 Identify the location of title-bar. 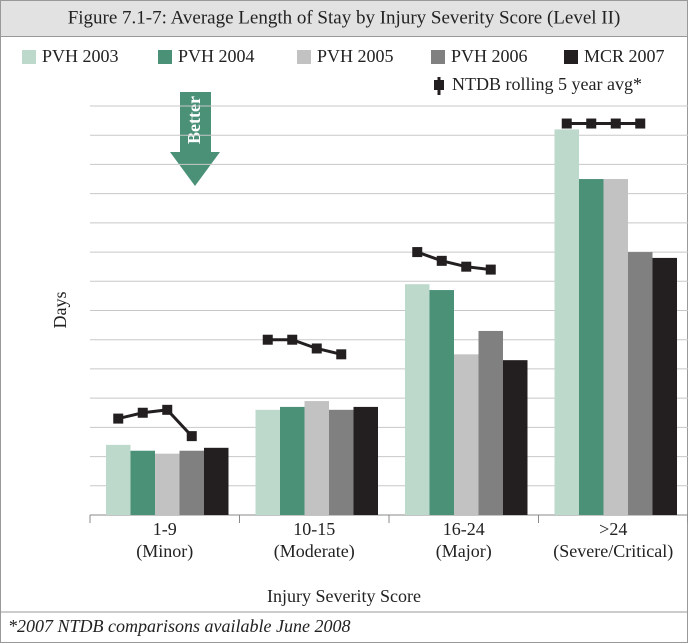
(344, 18).